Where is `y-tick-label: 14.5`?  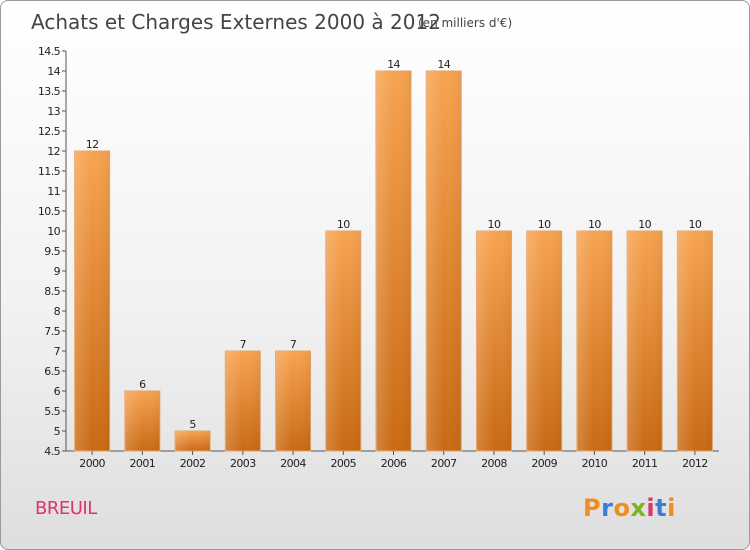 y-tick-label: 14.5 is located at coordinates (49, 51).